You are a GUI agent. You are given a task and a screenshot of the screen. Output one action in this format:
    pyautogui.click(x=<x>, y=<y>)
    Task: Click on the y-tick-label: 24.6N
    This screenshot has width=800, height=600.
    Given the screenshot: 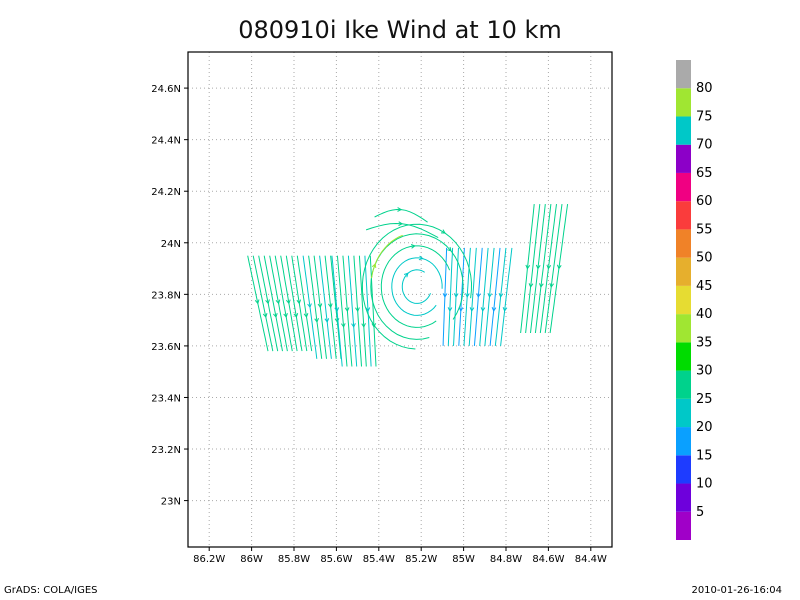 What is the action you would take?
    pyautogui.click(x=166, y=89)
    